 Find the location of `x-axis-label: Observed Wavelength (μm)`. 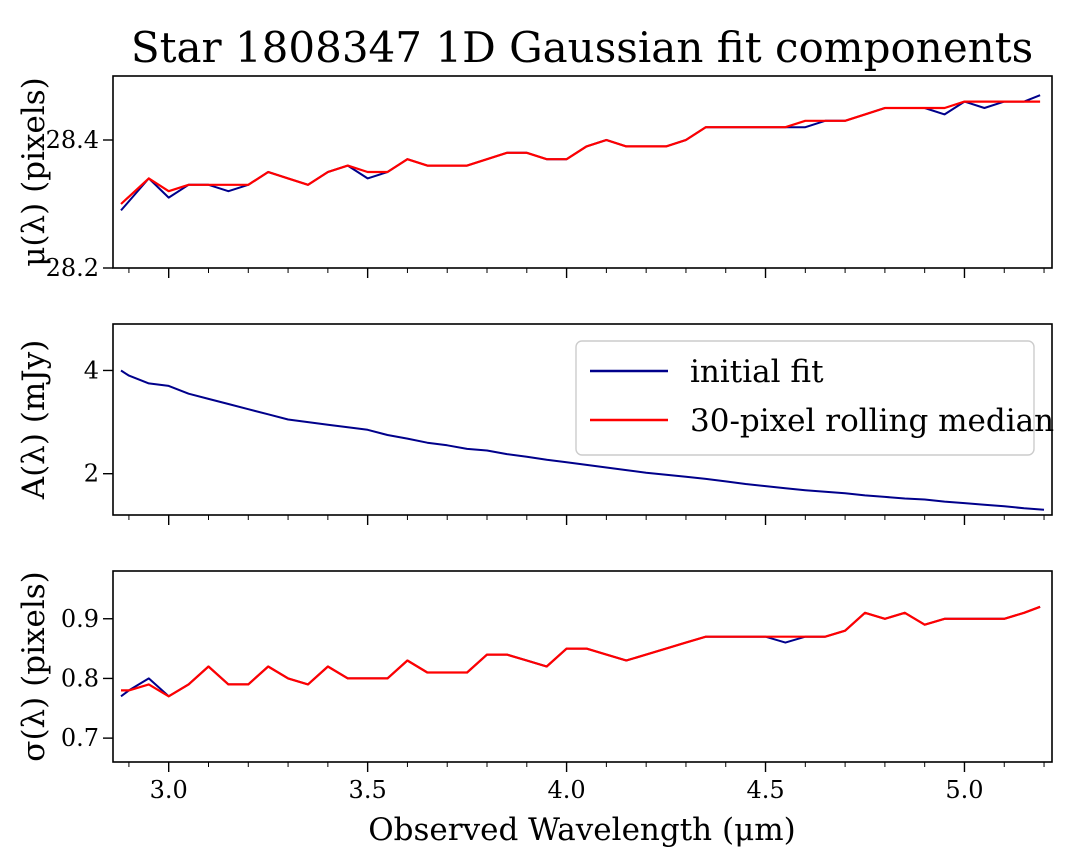

x-axis-label: Observed Wavelength (μm) is located at coordinates (581, 830).